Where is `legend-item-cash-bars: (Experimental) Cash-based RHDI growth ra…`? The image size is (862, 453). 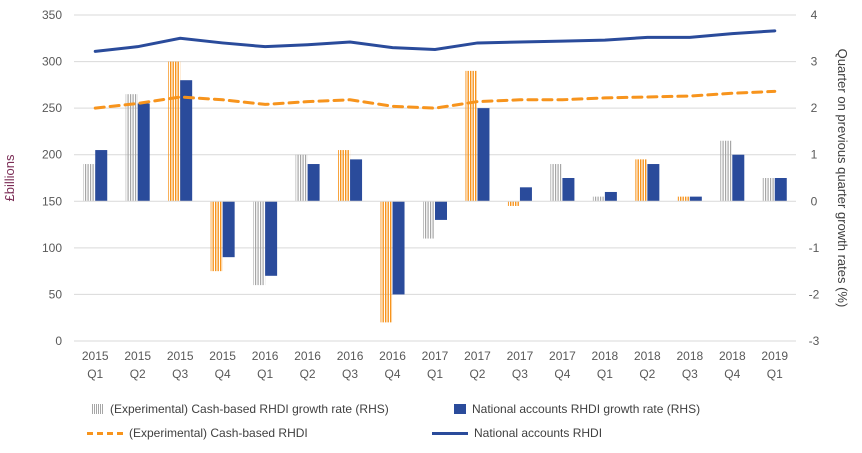
legend-item-cash-bars: (Experimental) Cash-based RHDI growth ra… is located at coordinates (240, 409).